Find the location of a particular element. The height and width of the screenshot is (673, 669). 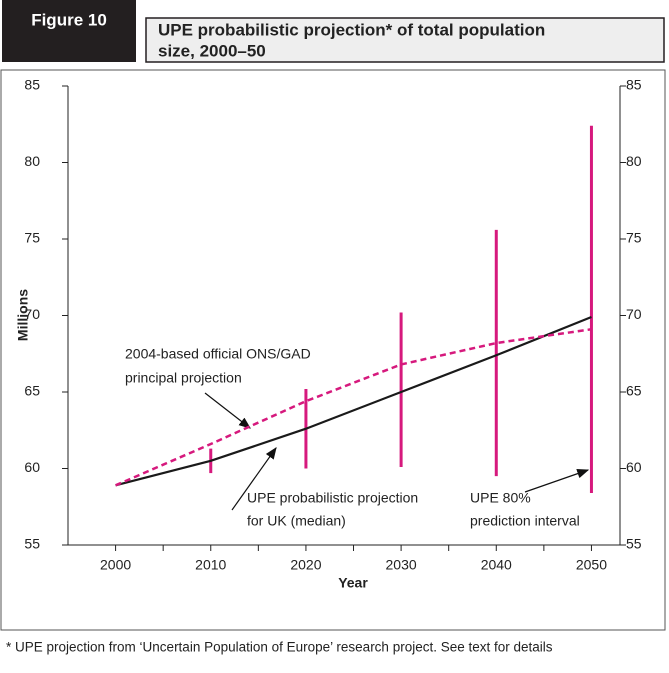

annotation: UPE probabilistic projection is located at coordinates (332, 498).